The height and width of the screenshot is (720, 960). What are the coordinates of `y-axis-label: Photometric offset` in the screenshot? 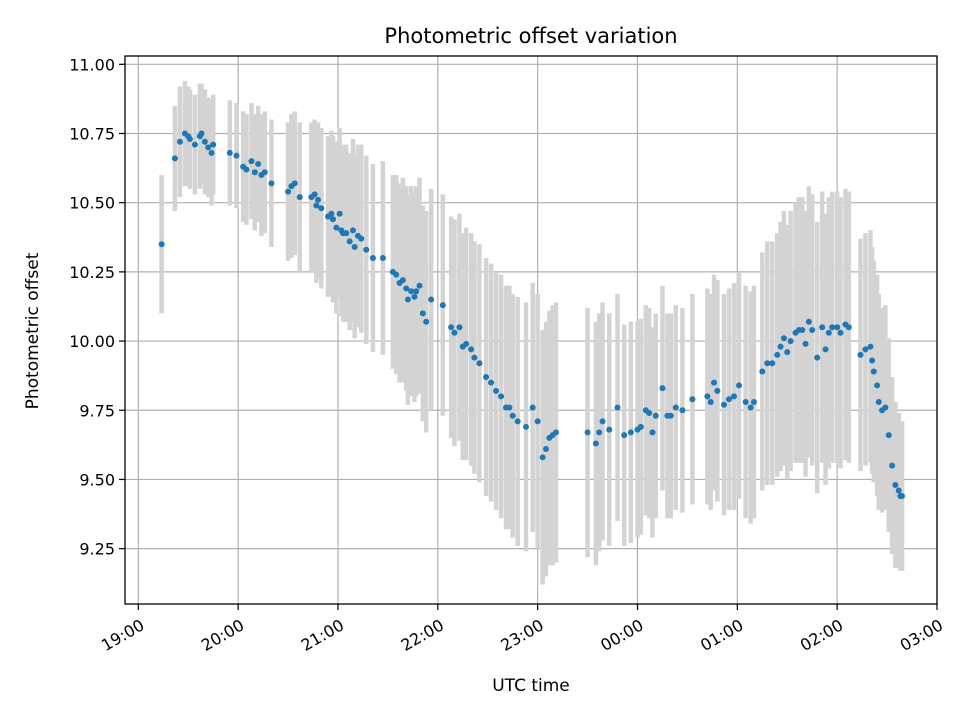 It's located at (33, 330).